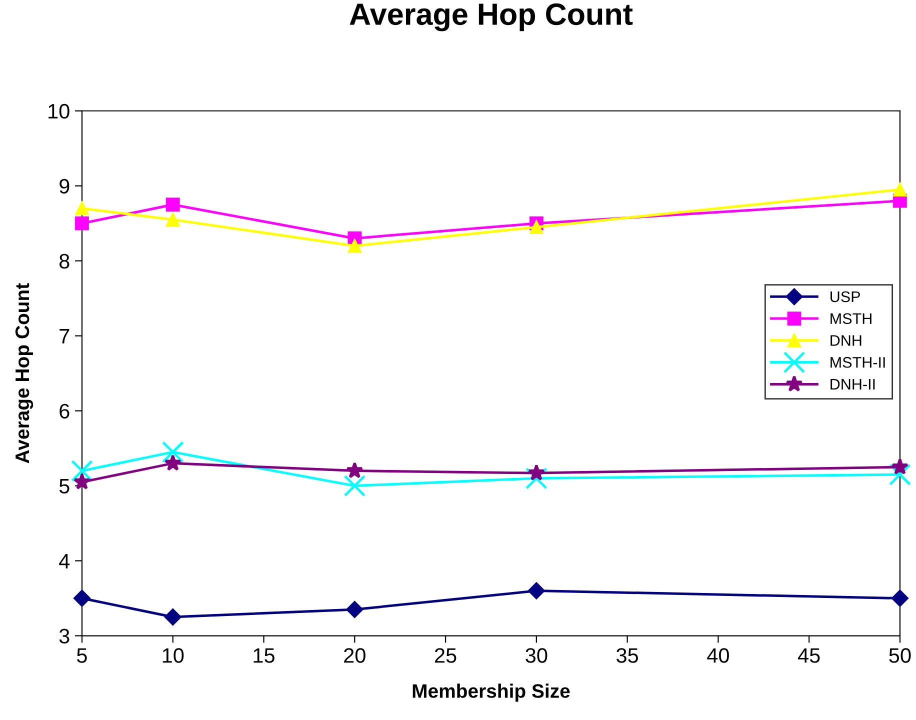  What do you see at coordinates (857, 362) in the screenshot?
I see `legend-label: MSTH-II` at bounding box center [857, 362].